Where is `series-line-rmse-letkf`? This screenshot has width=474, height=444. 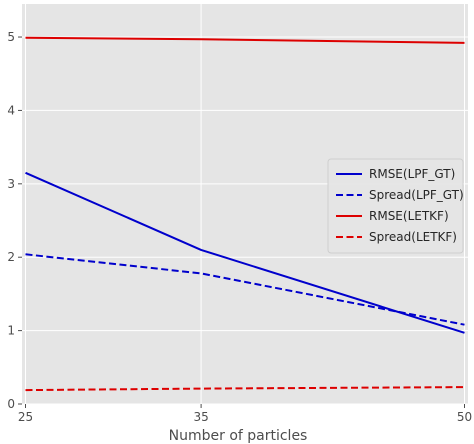 series-line-rmse-letkf is located at coordinates (245, 40).